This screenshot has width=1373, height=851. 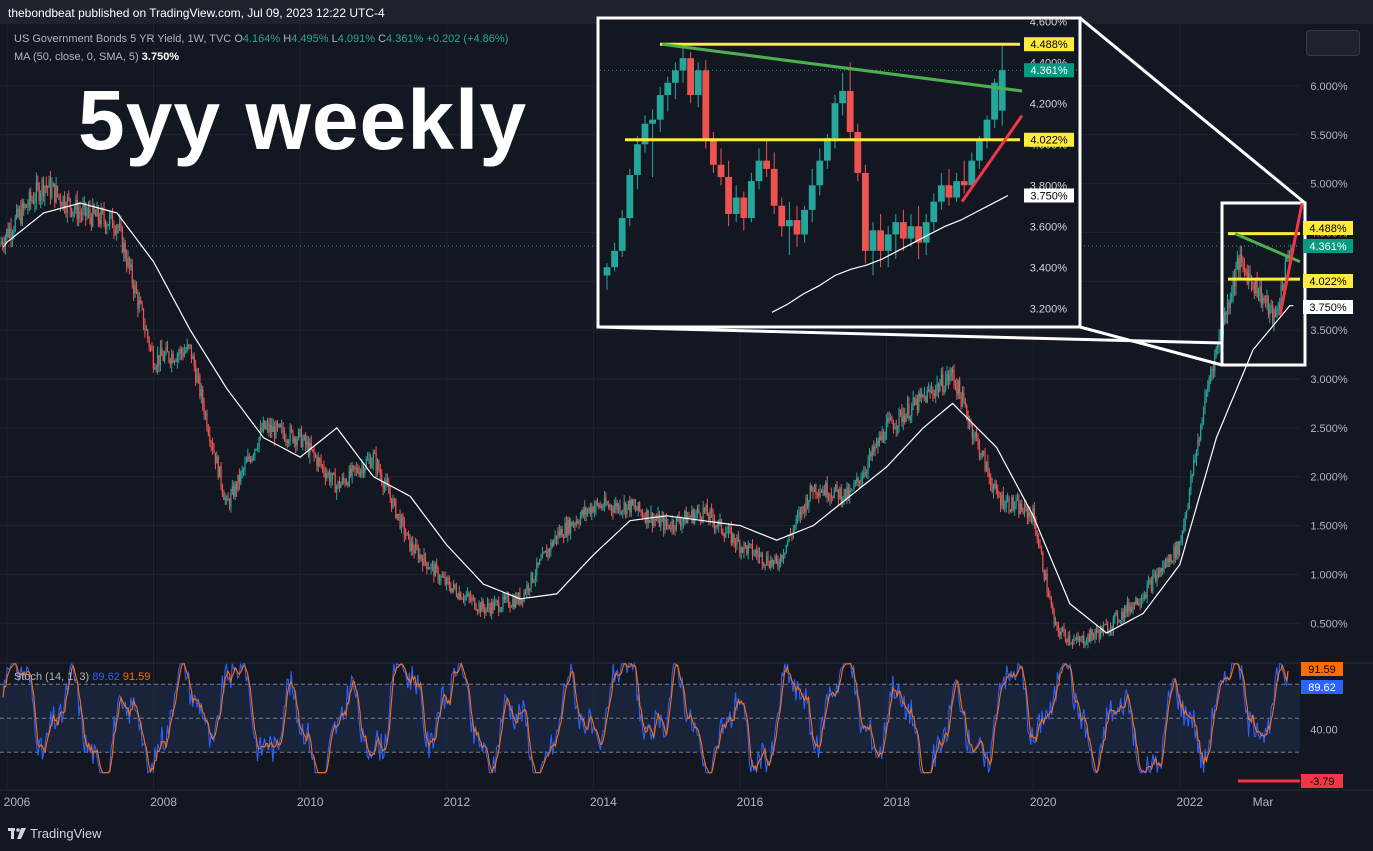 I want to click on stoch-price-label: 91.59, so click(x=1322, y=670).